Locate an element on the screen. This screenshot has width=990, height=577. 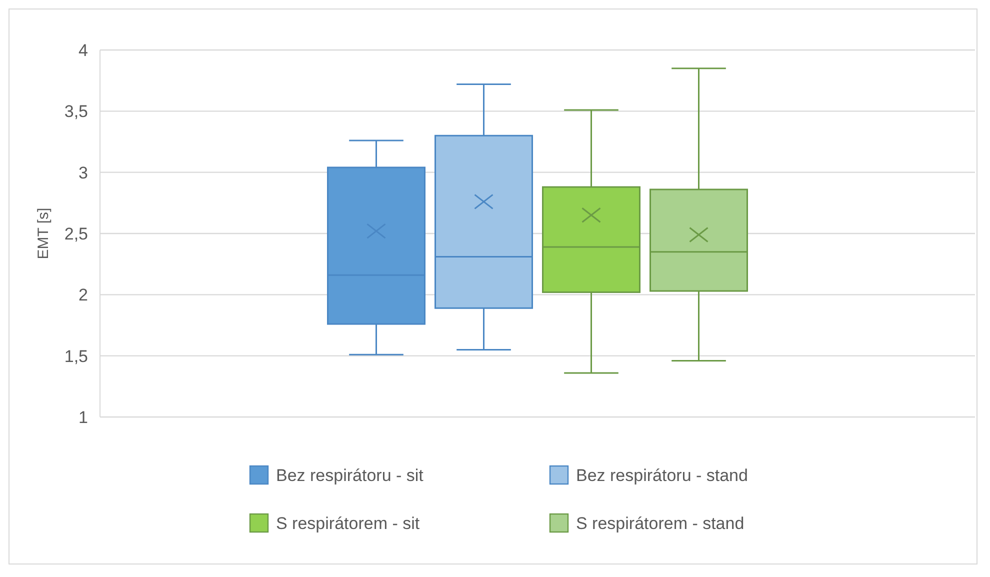
y-tick-label: 4 is located at coordinates (83, 50).